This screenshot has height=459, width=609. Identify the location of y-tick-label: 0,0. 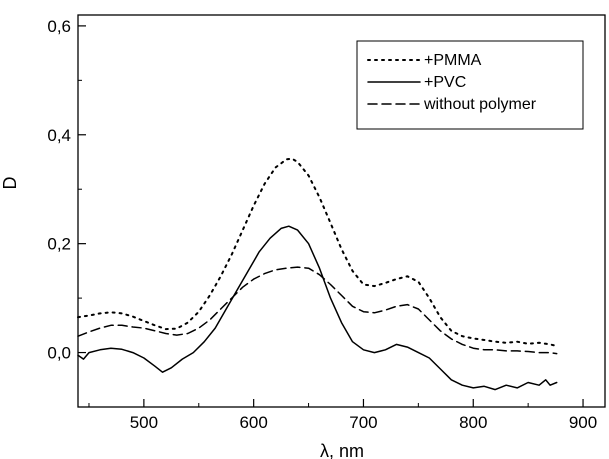
(59, 353).